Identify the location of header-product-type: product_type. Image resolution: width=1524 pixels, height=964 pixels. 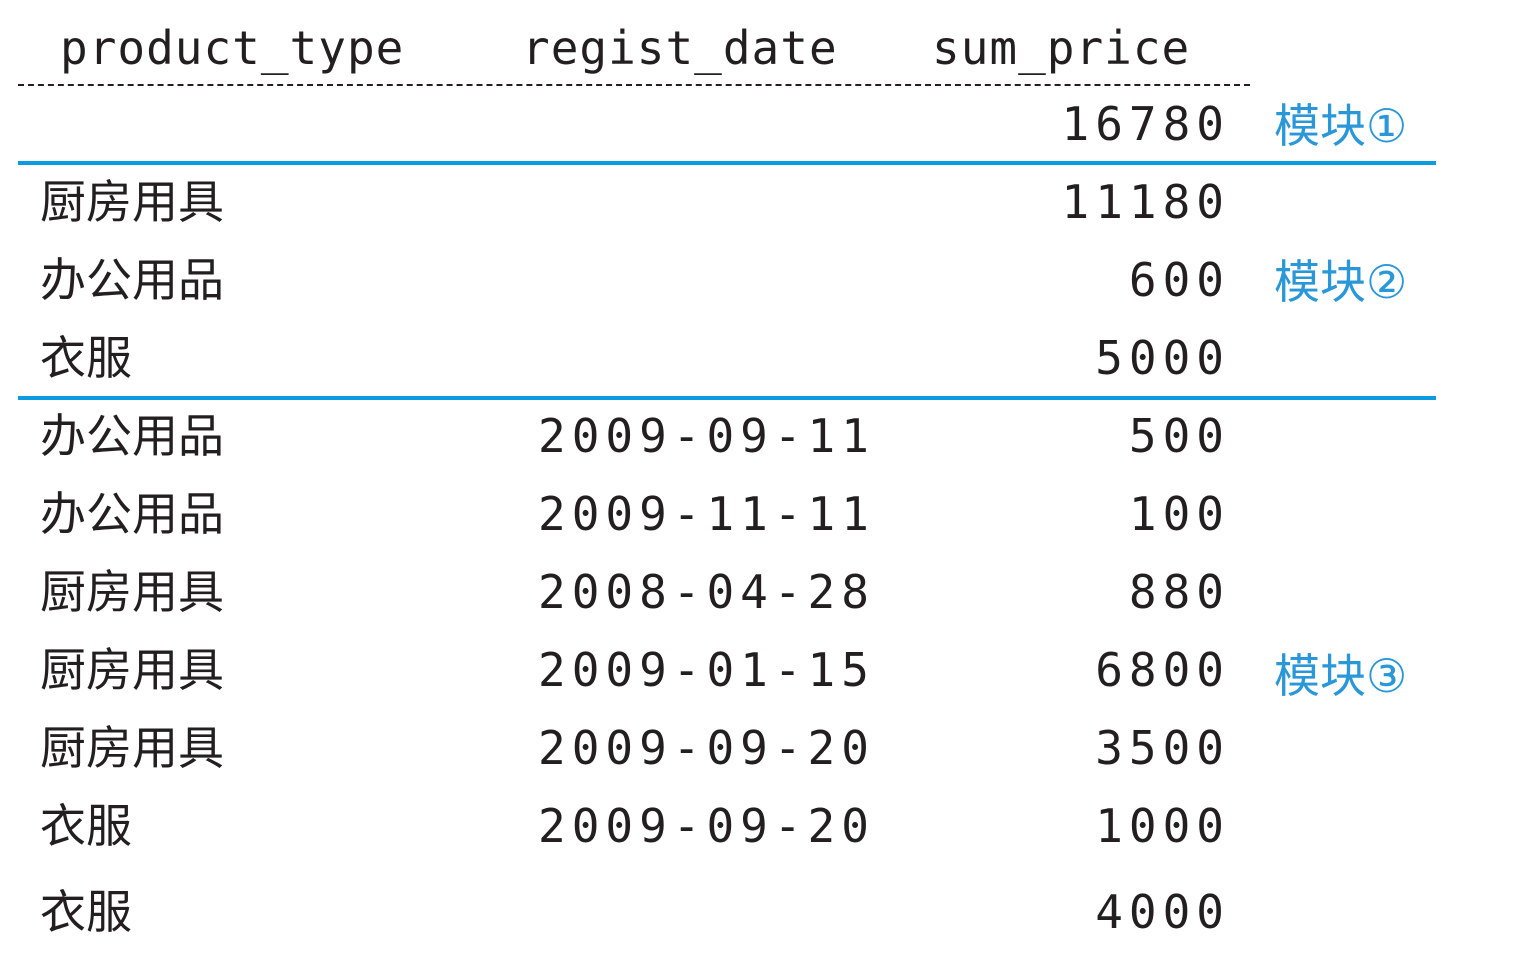
(232, 48).